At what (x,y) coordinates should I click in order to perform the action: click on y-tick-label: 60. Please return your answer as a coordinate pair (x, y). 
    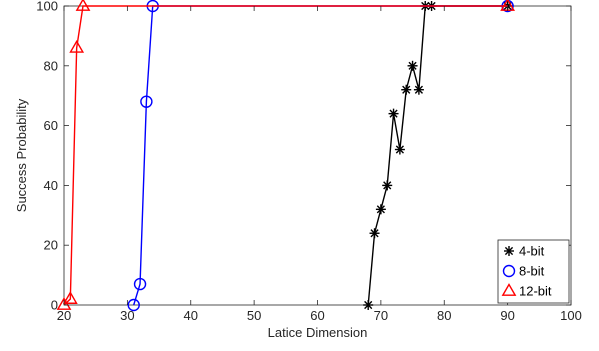
    Looking at the image, I should click on (51, 125).